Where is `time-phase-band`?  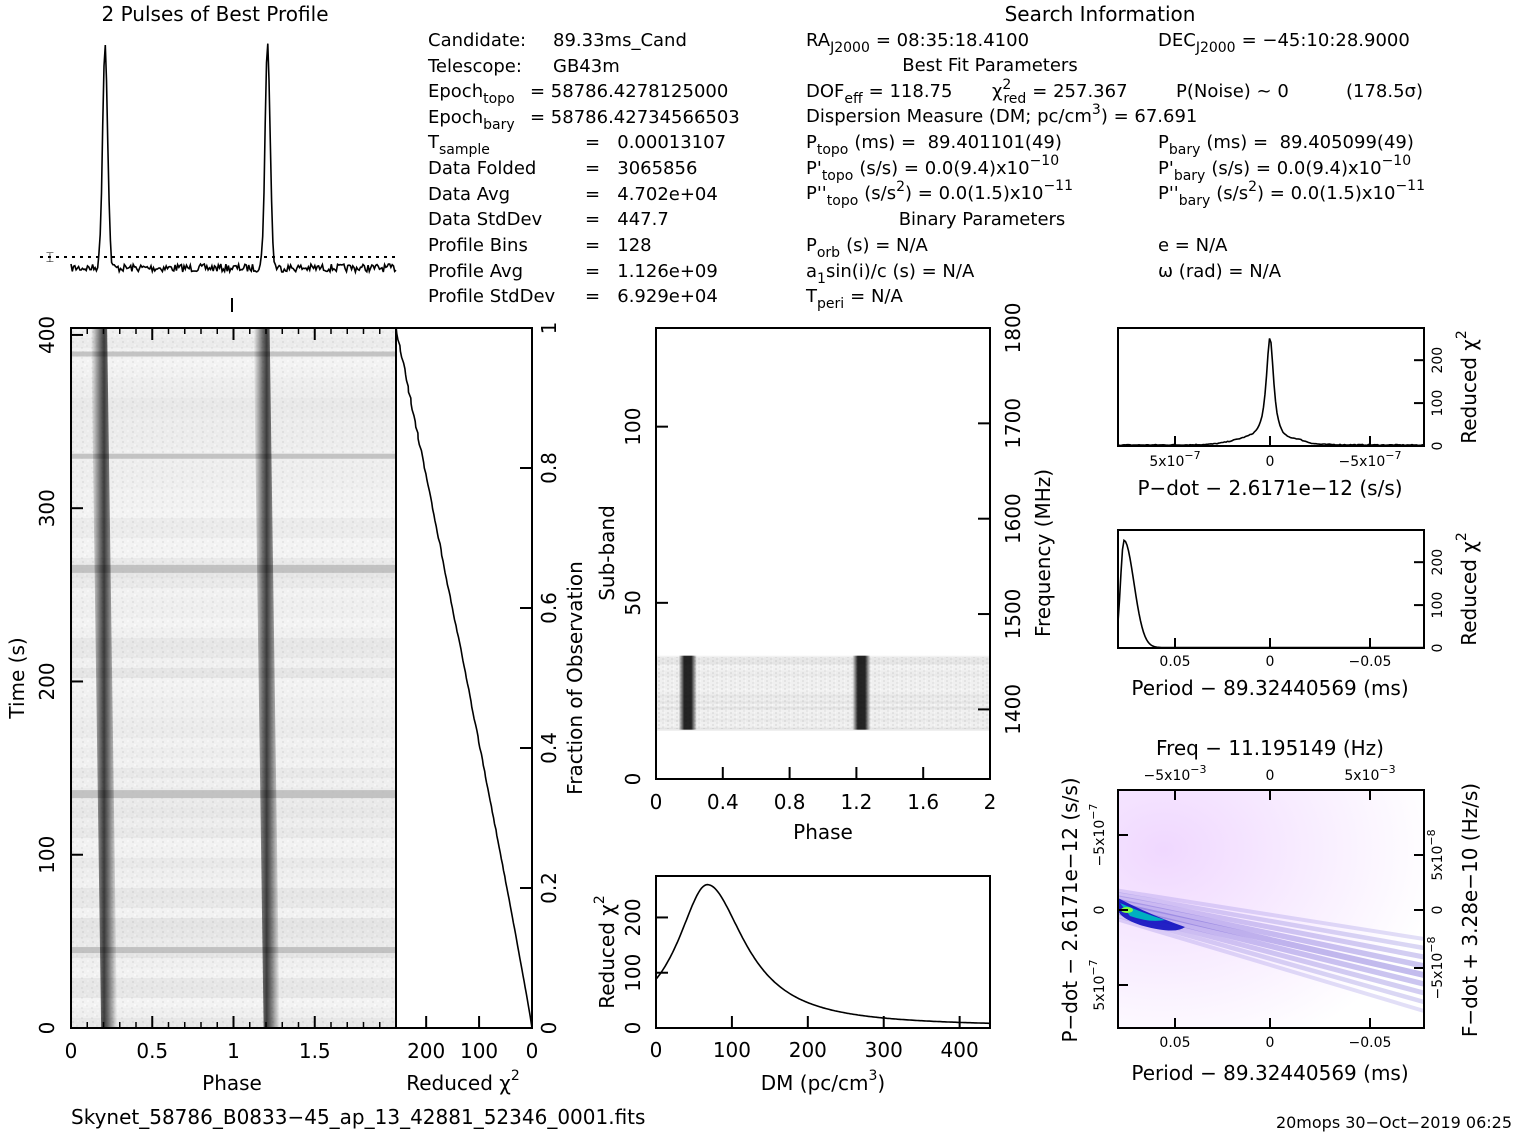
time-phase-band is located at coordinates (233, 794).